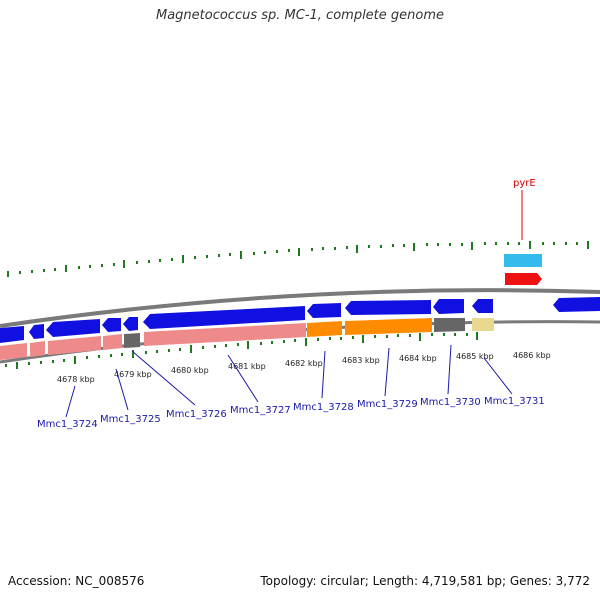 The width and height of the screenshot is (600, 600). Describe the element at coordinates (323, 407) in the screenshot. I see `locus-tag: Mmc1_3728` at that location.